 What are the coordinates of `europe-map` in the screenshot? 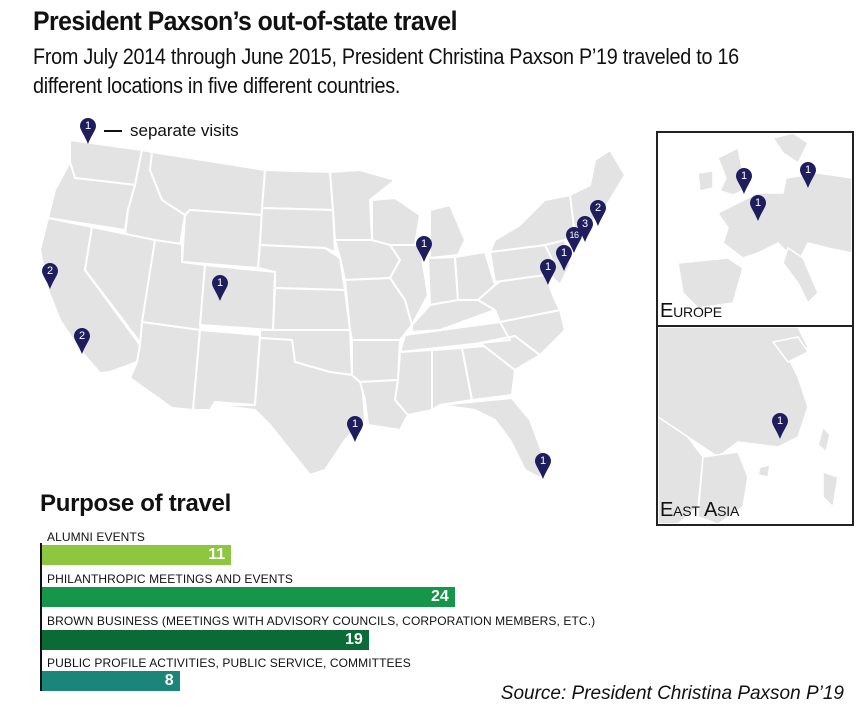 It's located at (764, 221).